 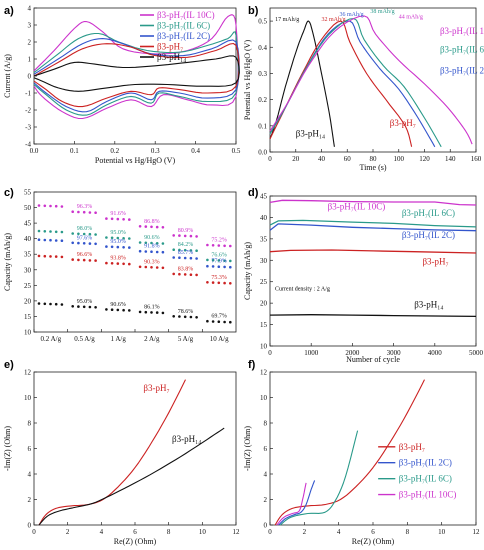 I want to click on y-tick-label: 2, so click(x=30, y=500).